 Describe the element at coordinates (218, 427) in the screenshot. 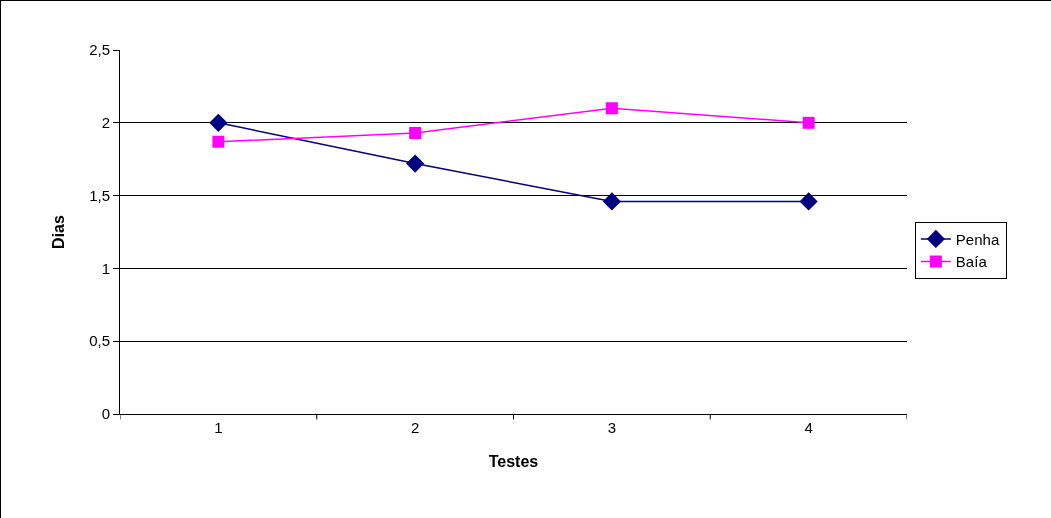

I see `x-tick-label: 1` at that location.